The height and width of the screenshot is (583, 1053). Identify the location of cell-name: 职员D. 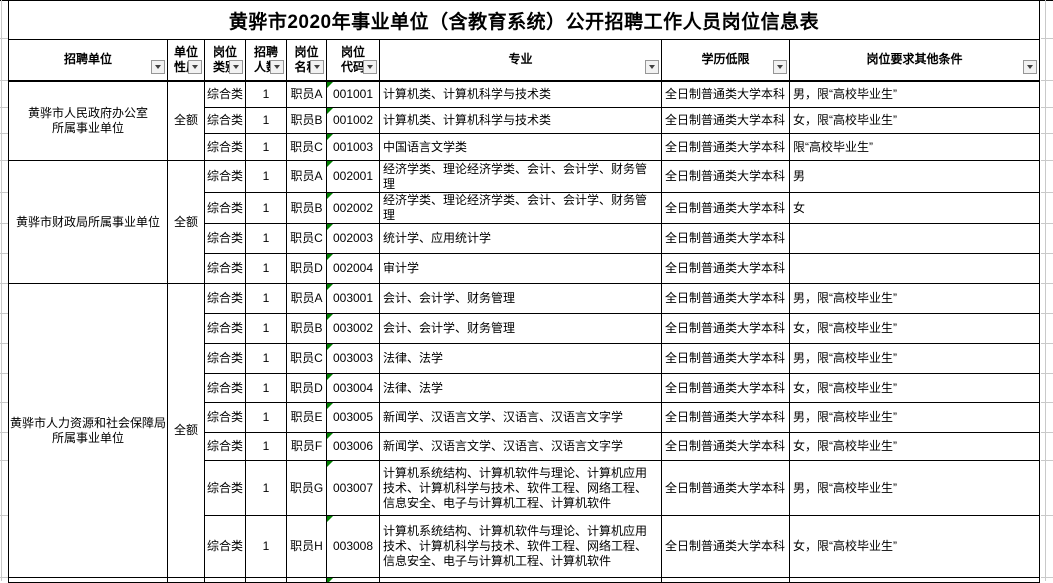
(306, 268).